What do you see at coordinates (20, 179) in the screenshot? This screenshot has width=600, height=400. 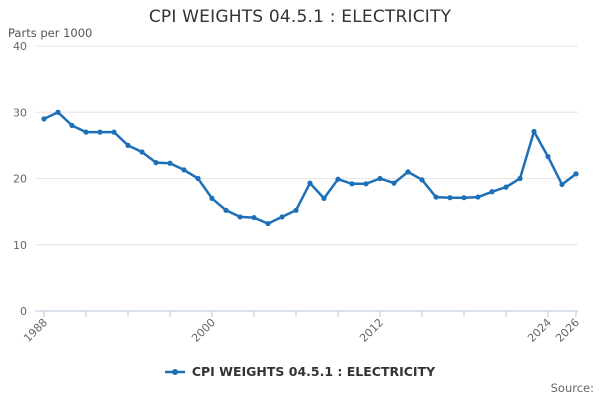 I see `y-axis-tick-label: 20` at bounding box center [20, 179].